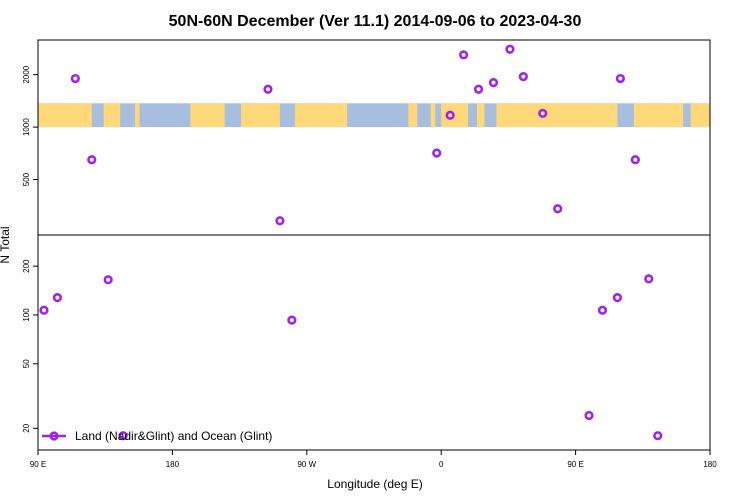  I want to click on y-tick-label: 50, so click(26, 363).